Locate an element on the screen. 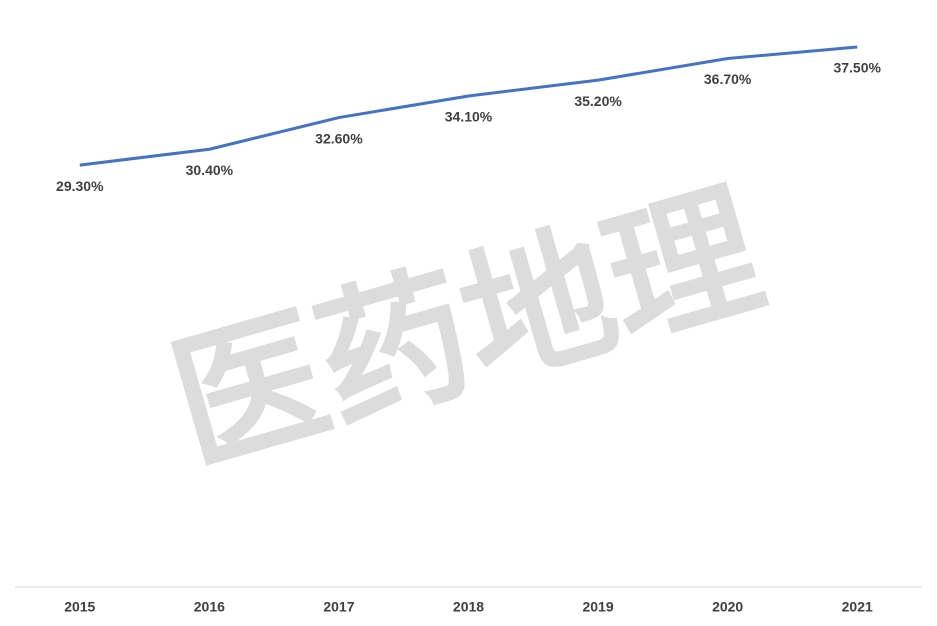 The width and height of the screenshot is (937, 626). x-tick-label: 2020 is located at coordinates (727, 607).